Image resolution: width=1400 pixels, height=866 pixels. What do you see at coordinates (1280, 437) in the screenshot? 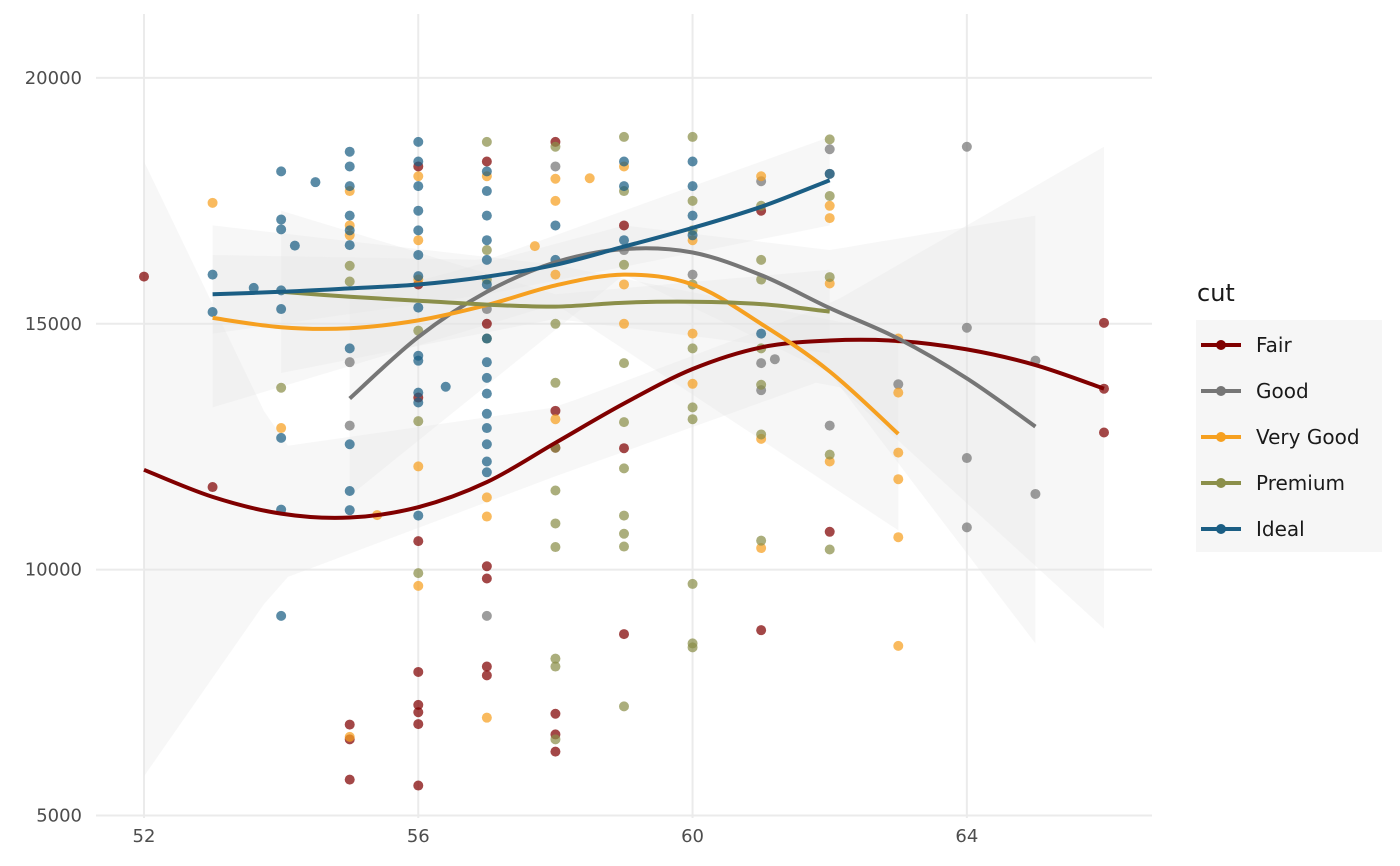
I see `legend-items: Fair Good Very Good Premium Ideal` at bounding box center [1280, 437].